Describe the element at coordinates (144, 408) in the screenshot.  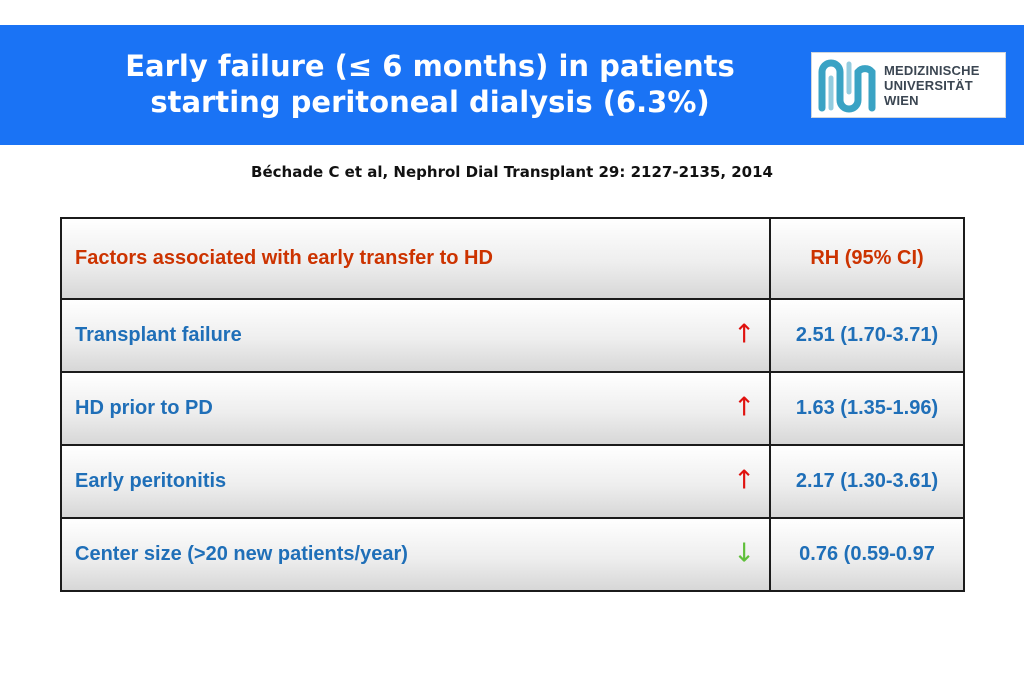
I see `factor-label: HD prior to PD` at that location.